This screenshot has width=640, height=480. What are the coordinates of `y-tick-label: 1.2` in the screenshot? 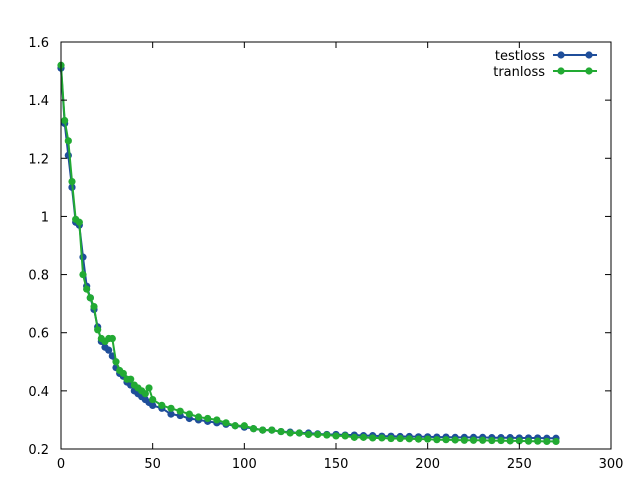 It's located at (38, 159).